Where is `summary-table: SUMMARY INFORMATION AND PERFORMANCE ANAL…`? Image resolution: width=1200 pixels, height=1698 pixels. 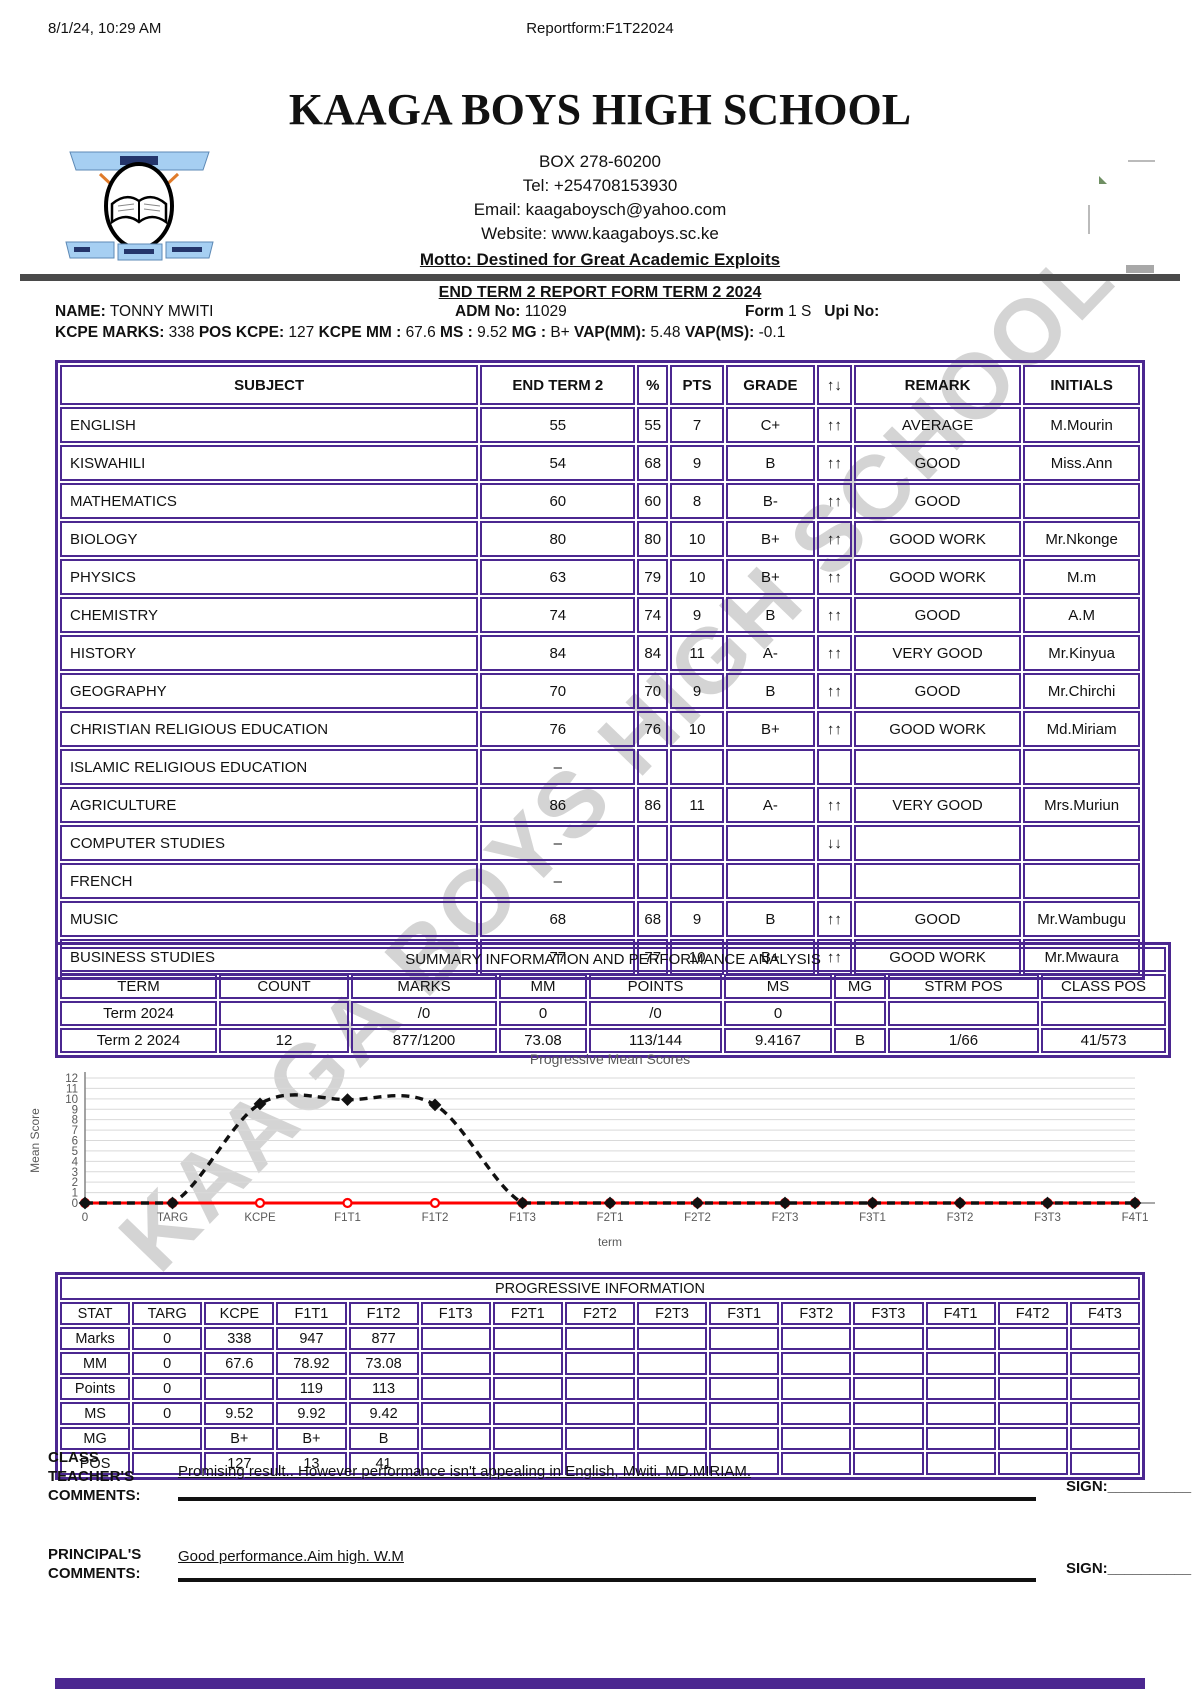
summary-table: SUMMARY INFORMATION AND PERFORMANCE ANAL… is located at coordinates (613, 1000).